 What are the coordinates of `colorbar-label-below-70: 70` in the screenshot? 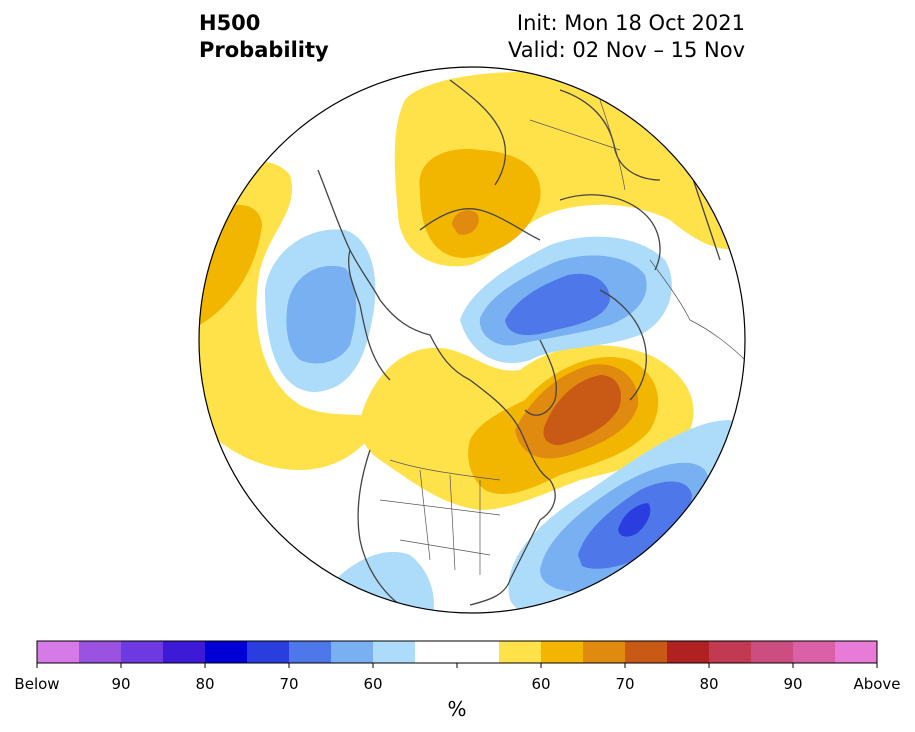 It's located at (289, 684).